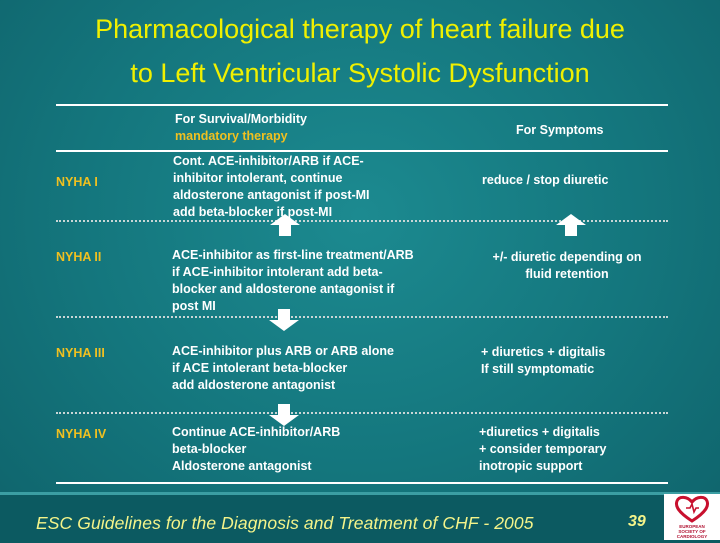 This screenshot has width=720, height=543. Describe the element at coordinates (231, 136) in the screenshot. I see `header-mandatory-therapy: mandatory therapy` at that location.